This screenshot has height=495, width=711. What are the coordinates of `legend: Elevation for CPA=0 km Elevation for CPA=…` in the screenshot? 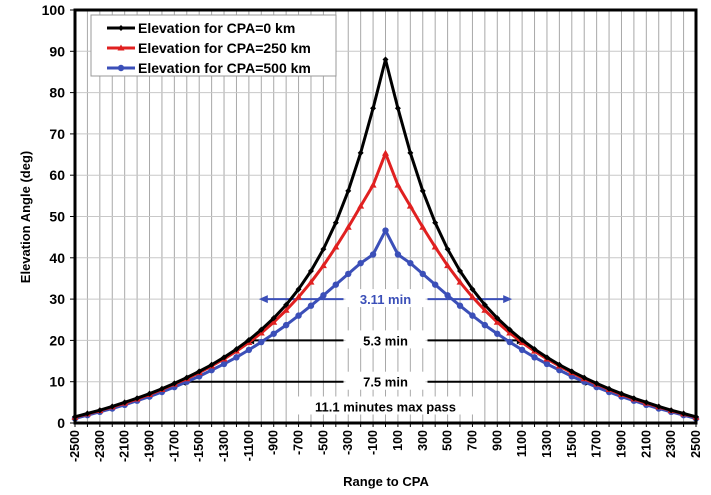 It's located at (213, 45).